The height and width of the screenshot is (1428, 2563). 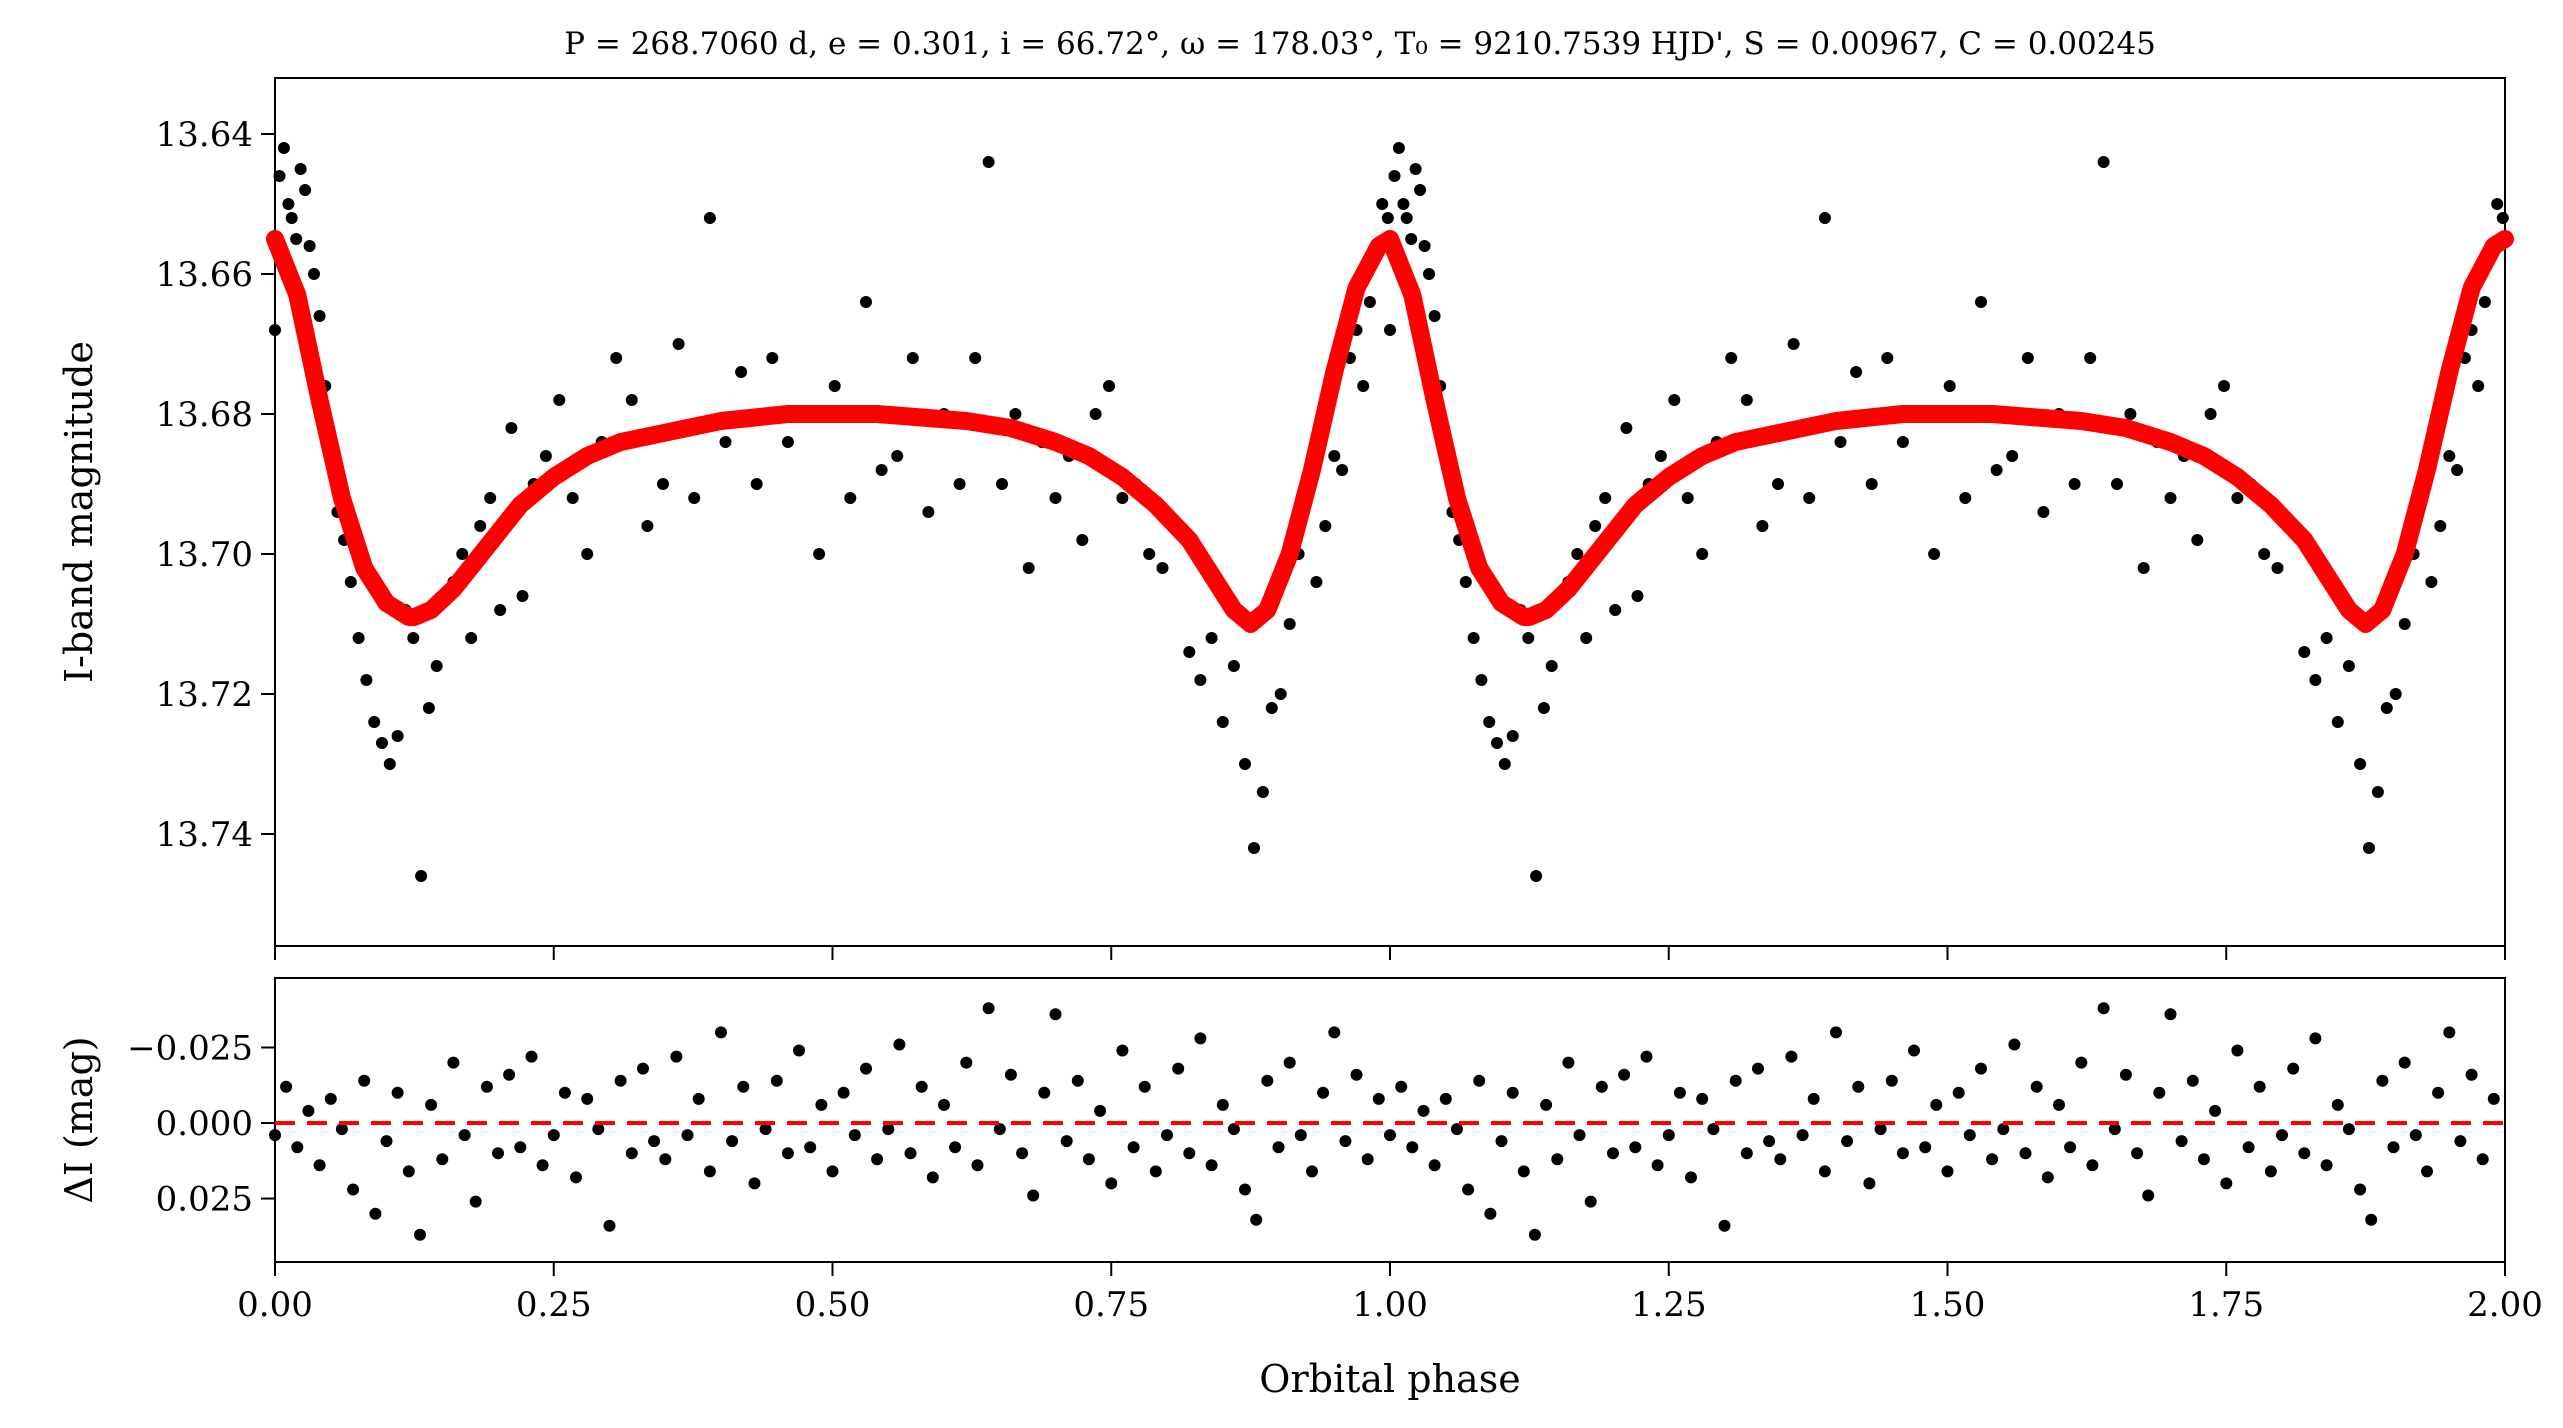 What do you see at coordinates (2505, 1305) in the screenshot?
I see `x-tick-label: 2.00` at bounding box center [2505, 1305].